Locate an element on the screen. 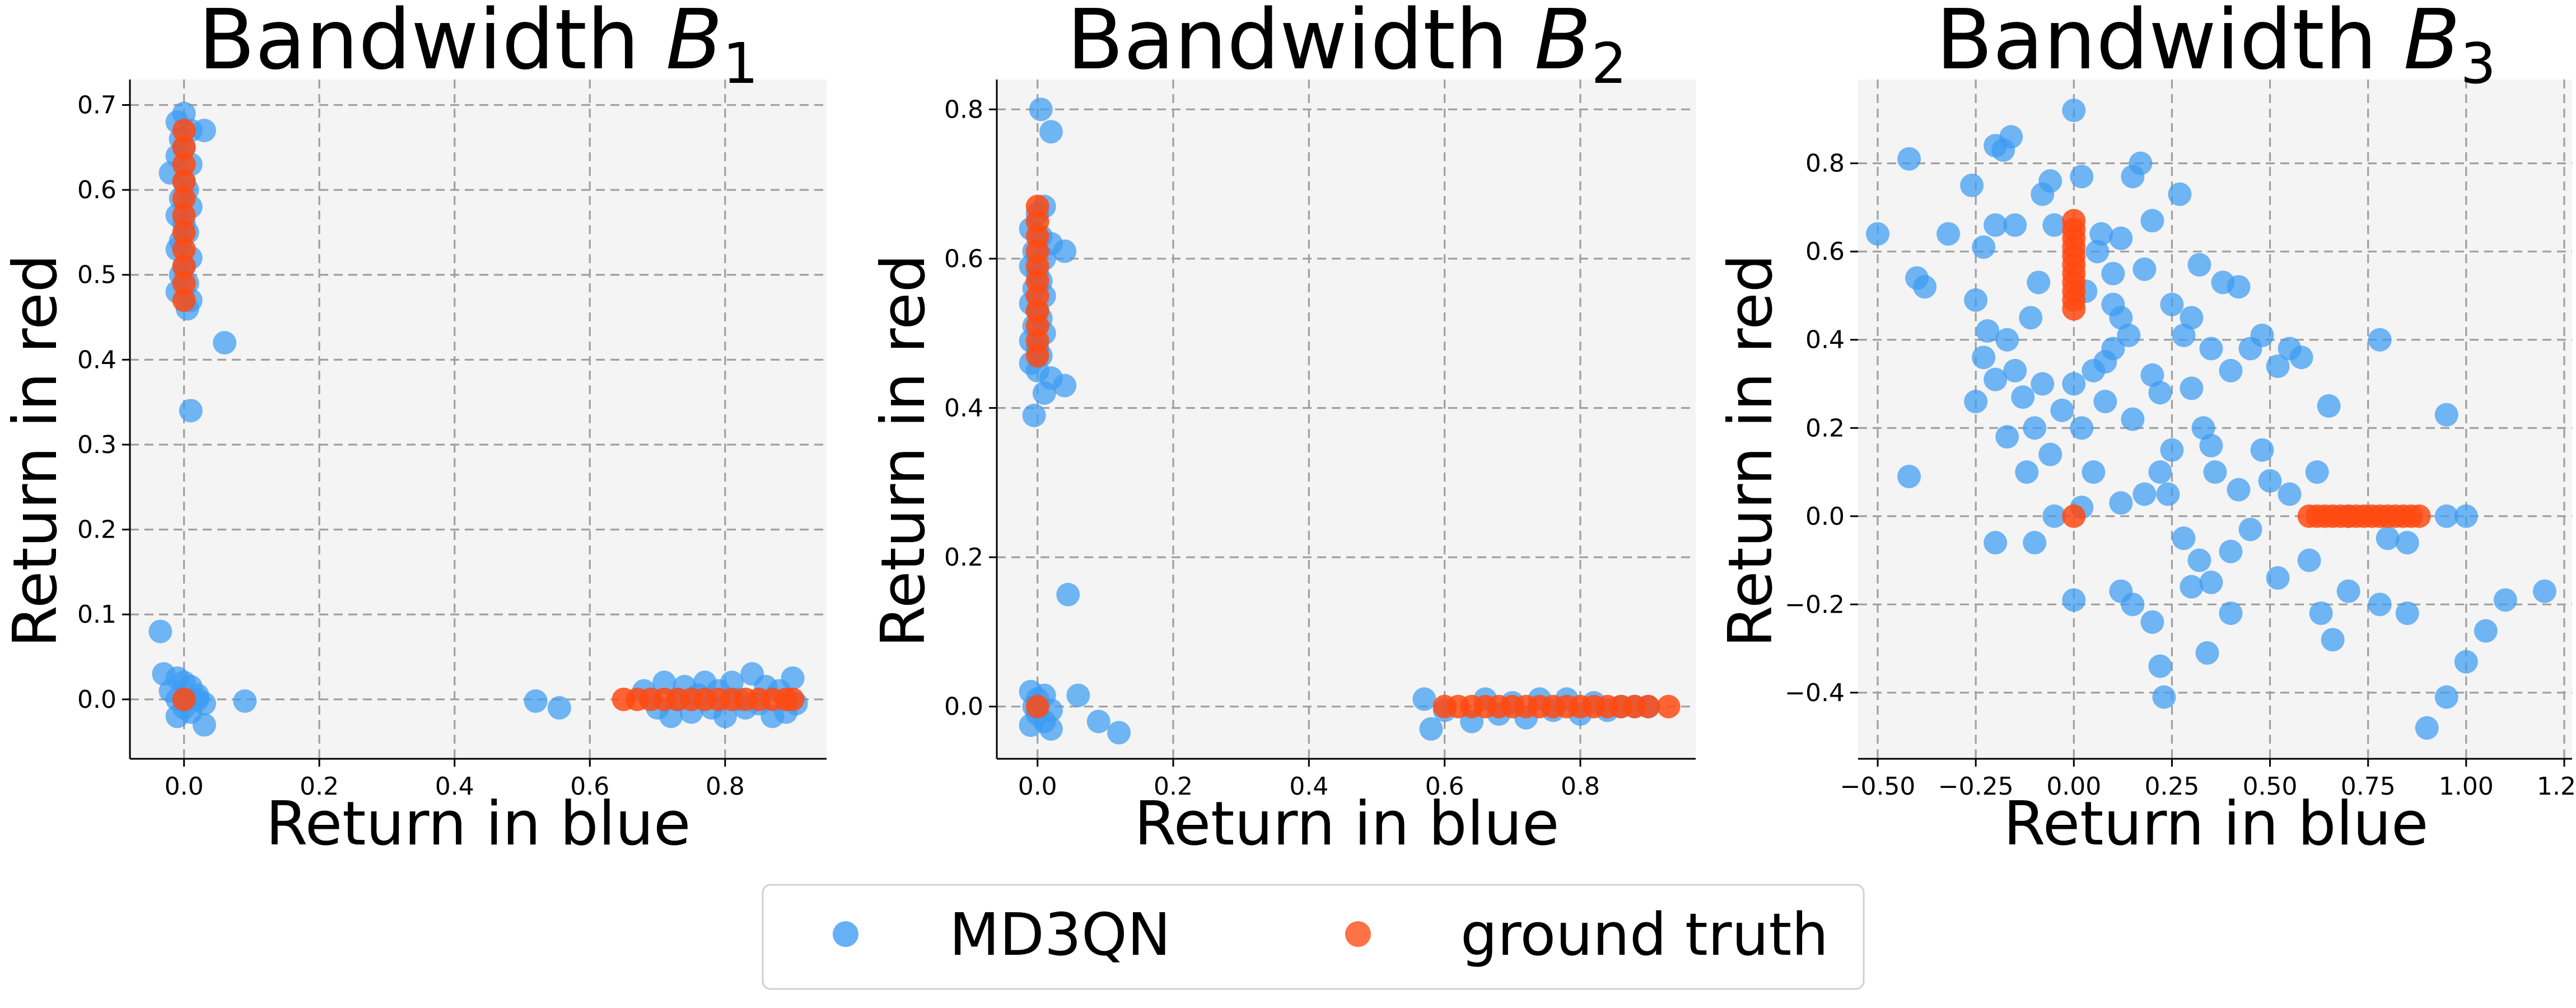 The width and height of the screenshot is (2576, 1008). panel-2-xtick-label-1: 0.2 is located at coordinates (1173, 787).